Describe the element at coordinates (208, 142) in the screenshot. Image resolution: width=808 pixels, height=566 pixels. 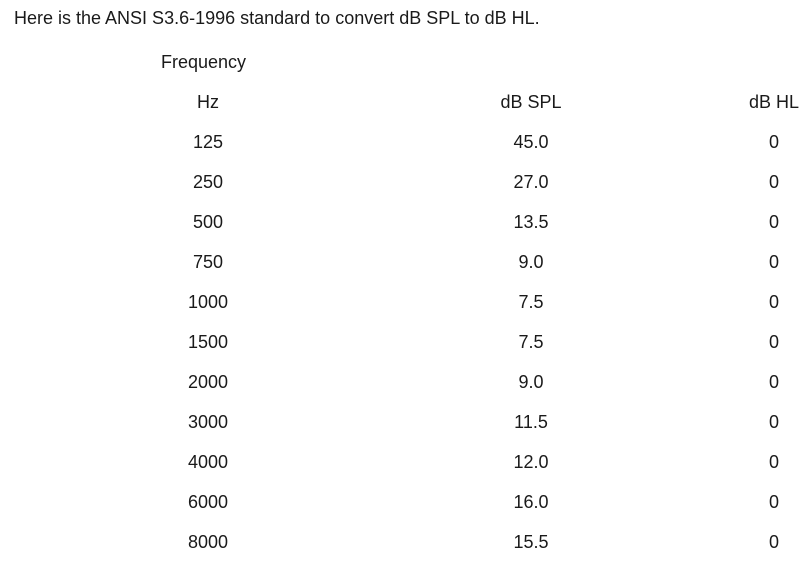
I see `frequency-cell: 125` at that location.